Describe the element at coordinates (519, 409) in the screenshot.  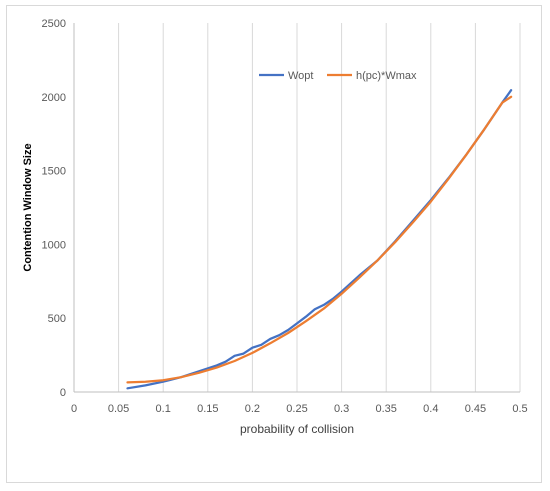
I see `x-tick-label: 0.5` at that location.